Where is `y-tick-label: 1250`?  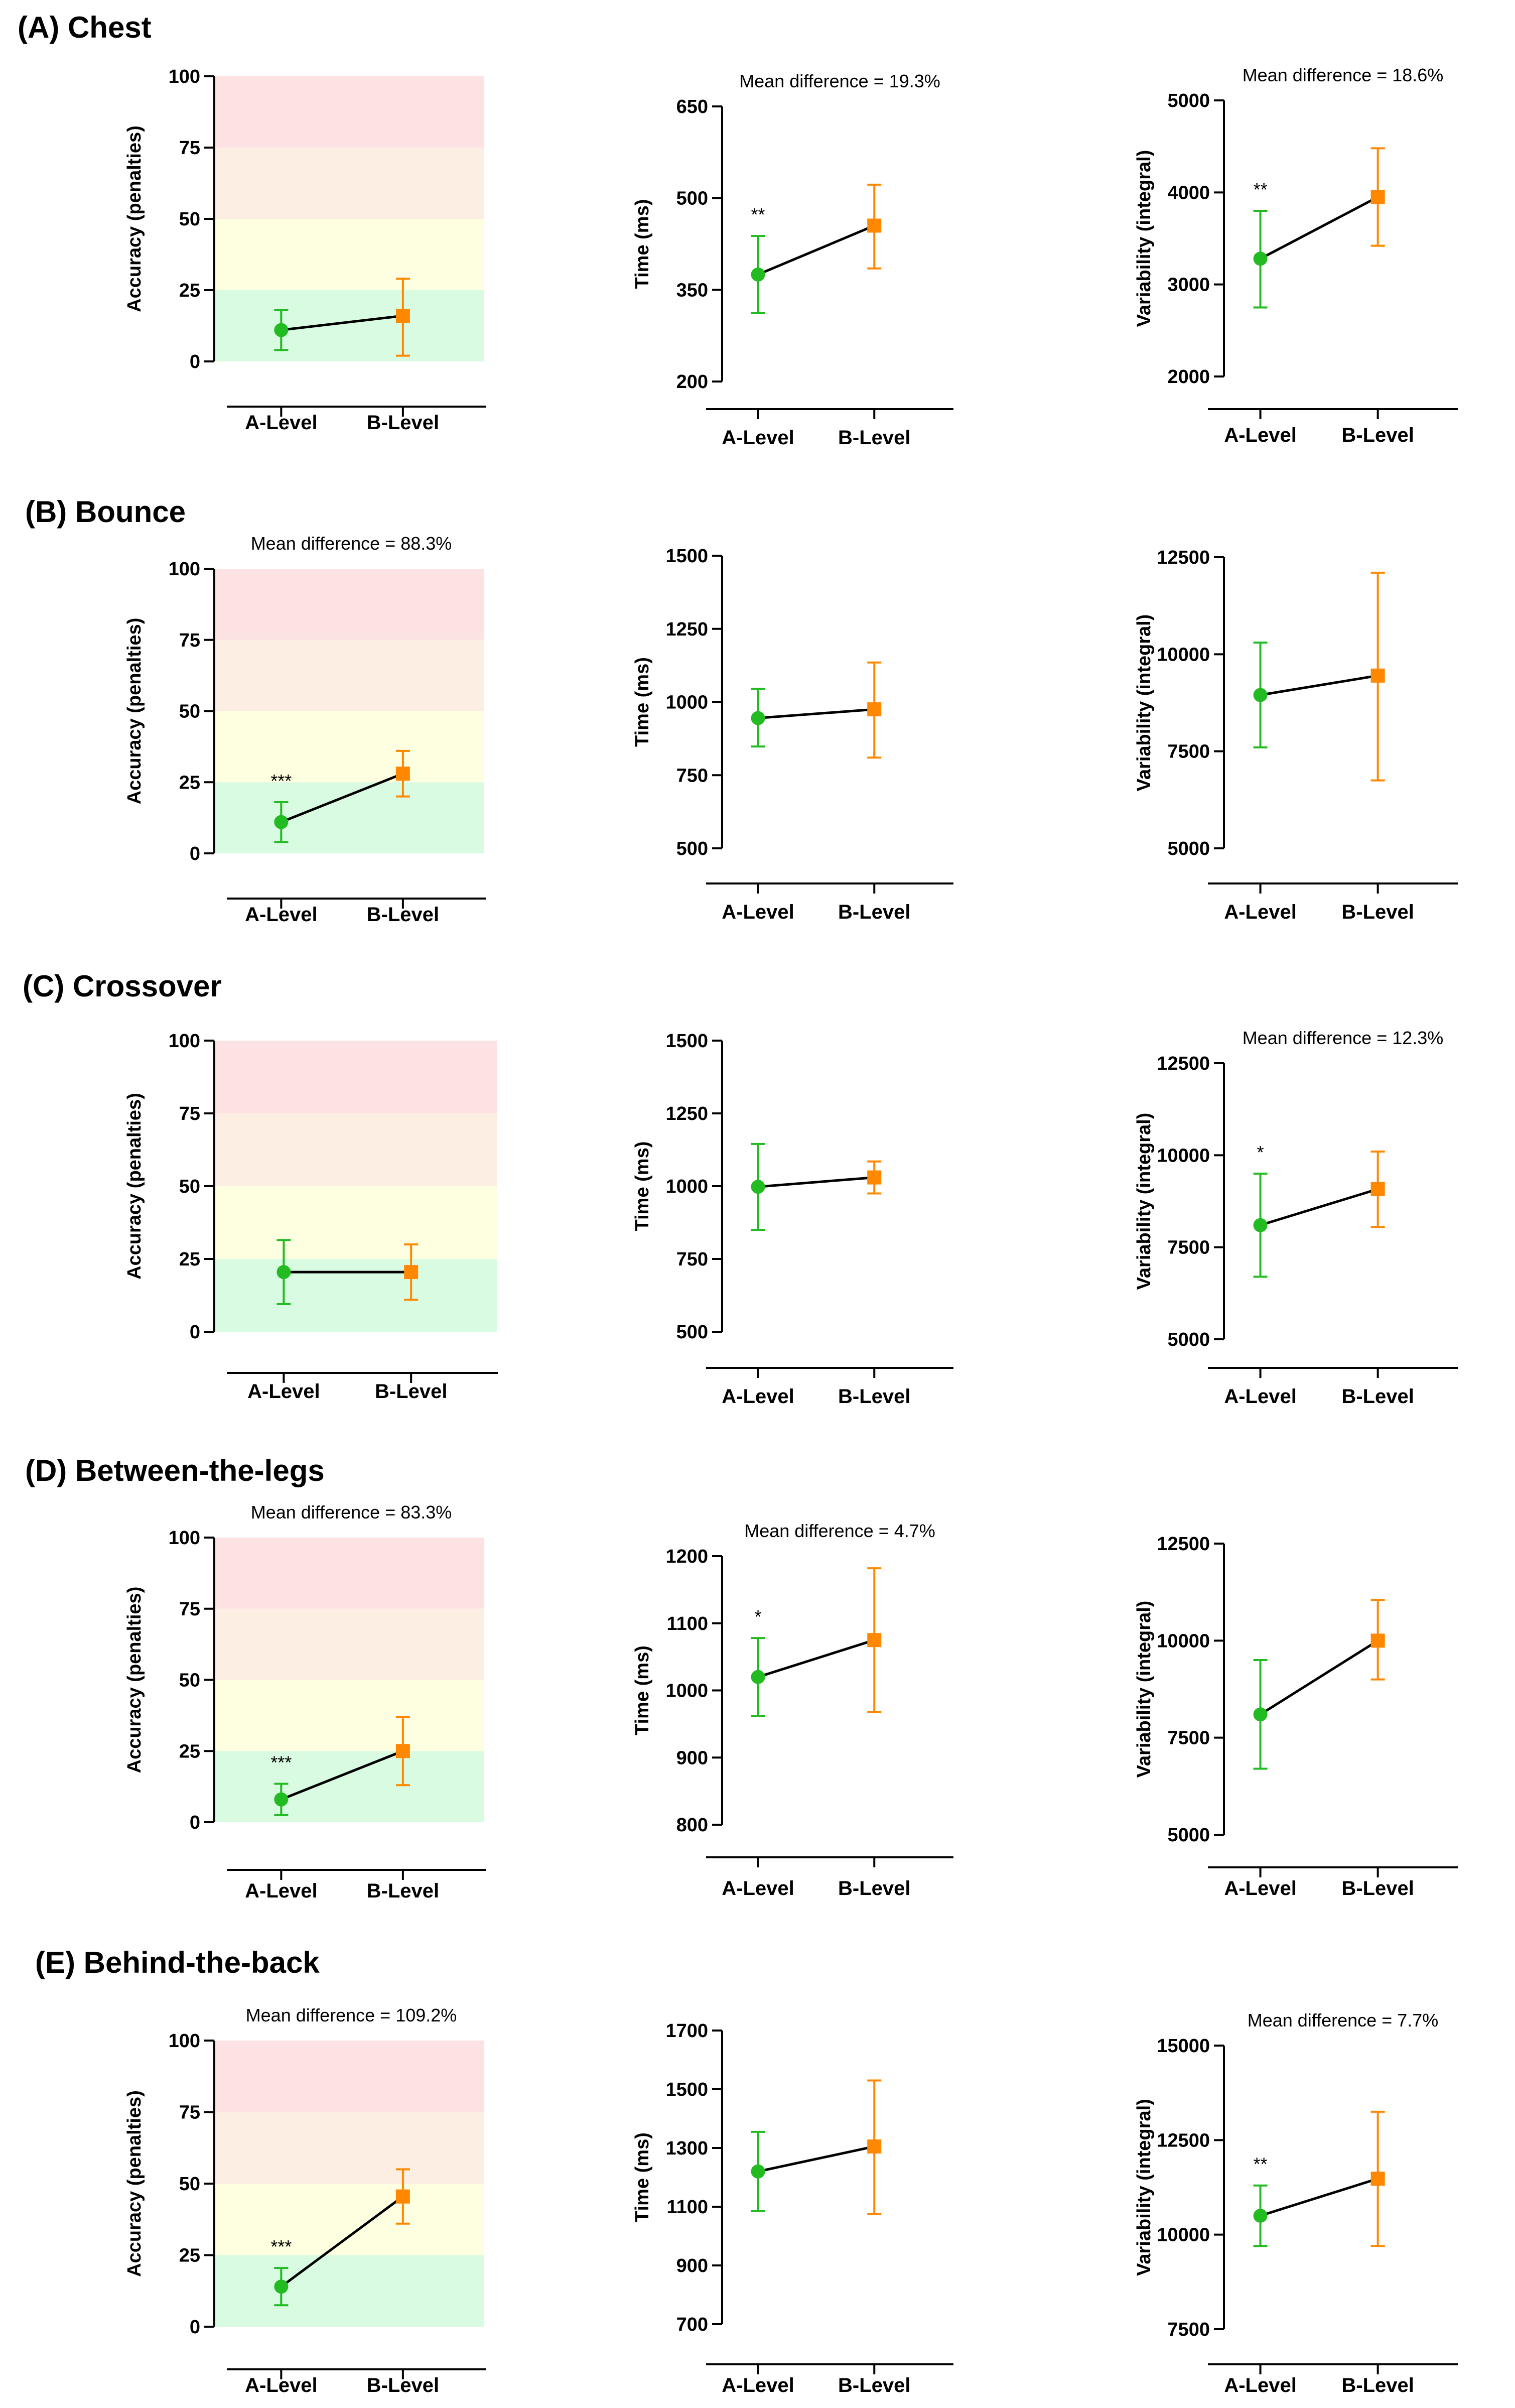 y-tick-label: 1250 is located at coordinates (686, 629).